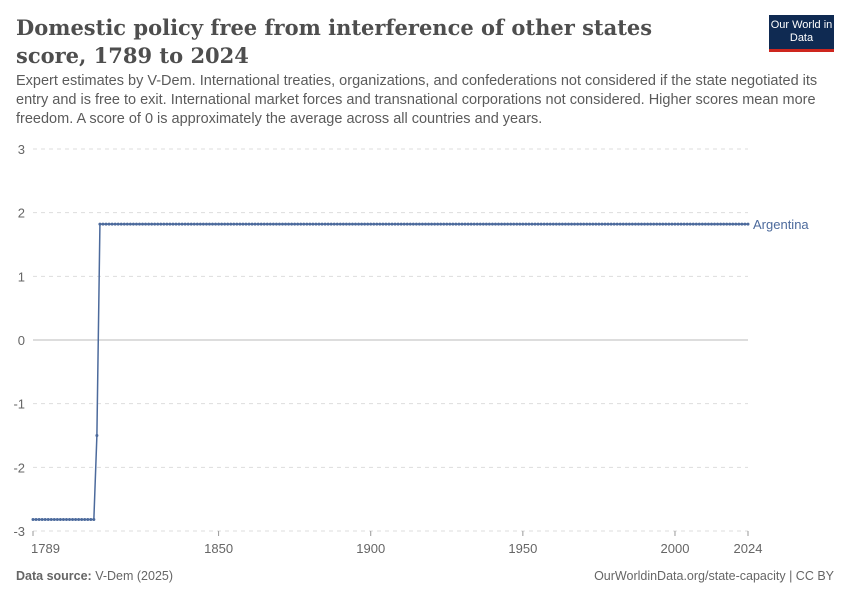 This screenshot has height=600, width=850. Describe the element at coordinates (19, 467) in the screenshot. I see `y-tick-label: -2` at that location.